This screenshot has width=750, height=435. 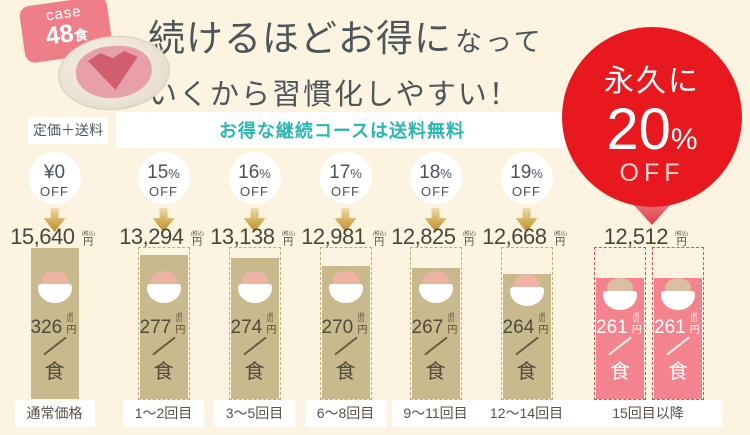 I want to click on course-price-number: 12,512, so click(x=636, y=236).